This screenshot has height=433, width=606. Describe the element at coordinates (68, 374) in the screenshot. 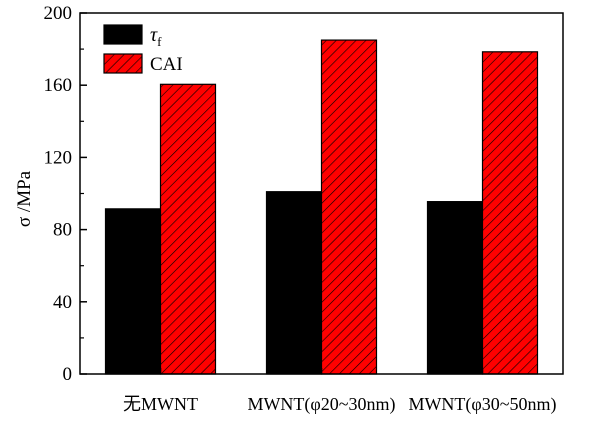

I see `y-tick-label: 0` at that location.